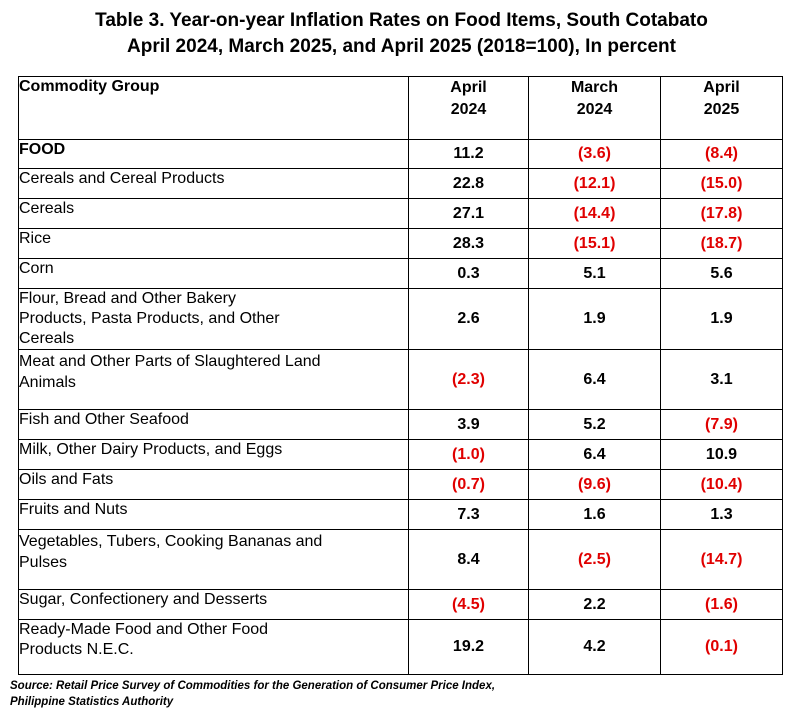 This screenshot has width=803, height=717. What do you see at coordinates (213, 514) in the screenshot?
I see `row-label: Fruits and Nuts` at bounding box center [213, 514].